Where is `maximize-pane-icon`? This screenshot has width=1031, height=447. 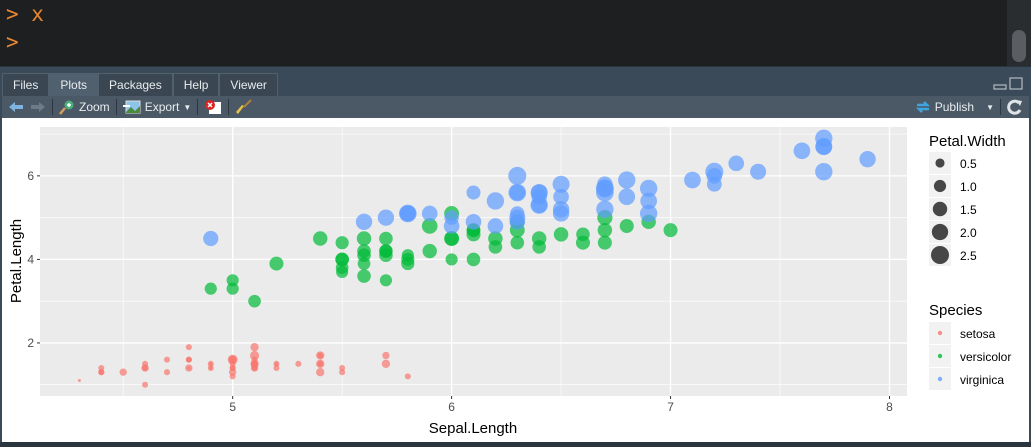
maximize-pane-icon is located at coordinates (1016, 84).